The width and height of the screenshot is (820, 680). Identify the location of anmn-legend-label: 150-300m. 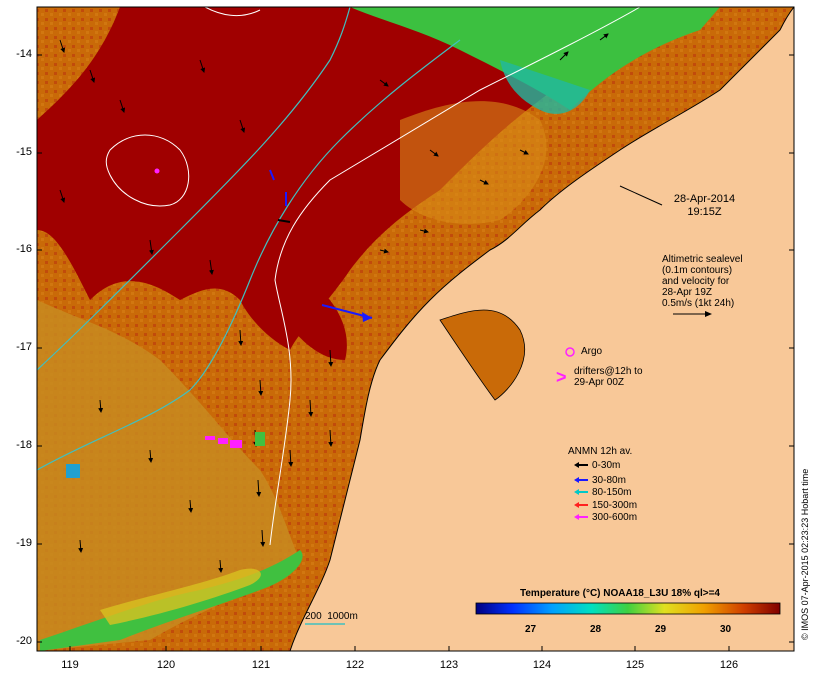
(615, 505).